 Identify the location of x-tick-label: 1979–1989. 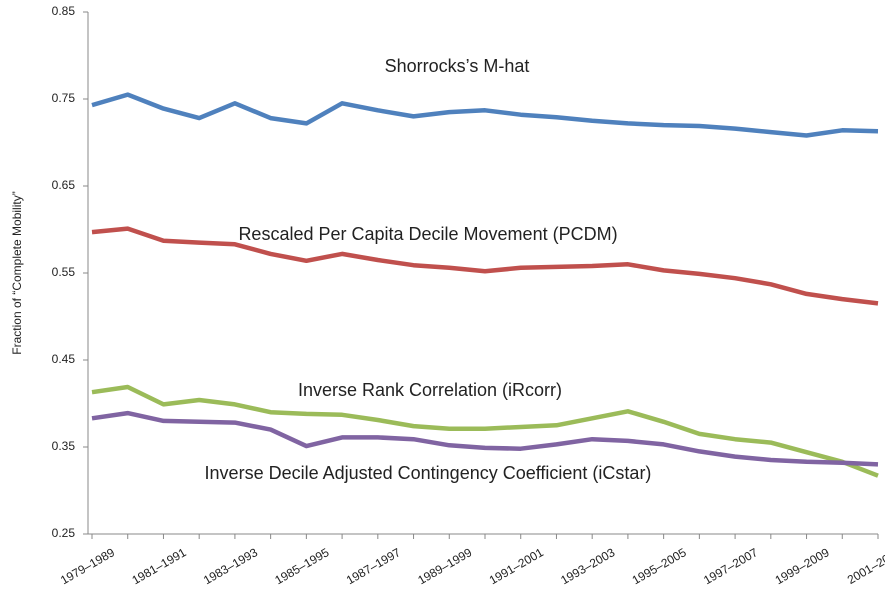
(87, 566).